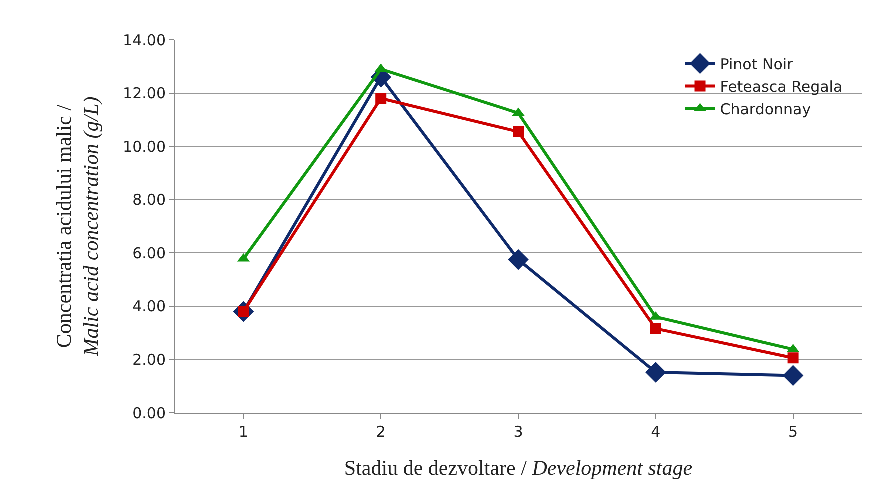 Image resolution: width=882 pixels, height=503 pixels. What do you see at coordinates (793, 432) in the screenshot?
I see `x-tick-label: 5` at bounding box center [793, 432].